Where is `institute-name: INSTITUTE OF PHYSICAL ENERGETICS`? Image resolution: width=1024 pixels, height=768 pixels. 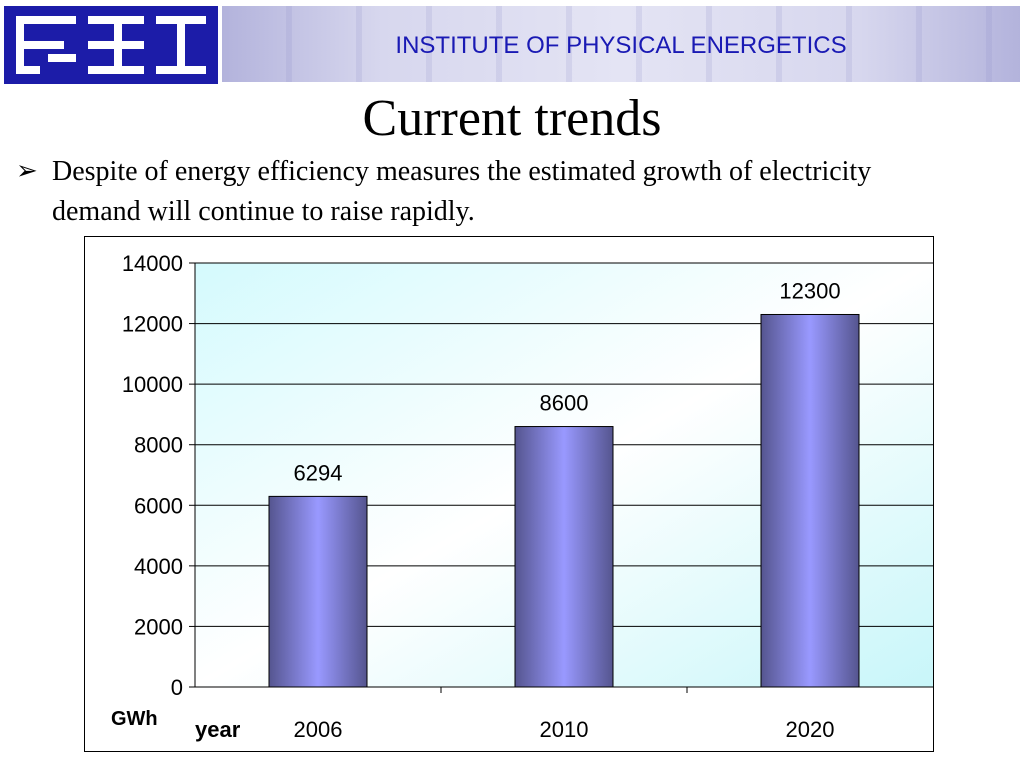 institute-name: INSTITUTE OF PHYSICAL ENERGETICS is located at coordinates (621, 45).